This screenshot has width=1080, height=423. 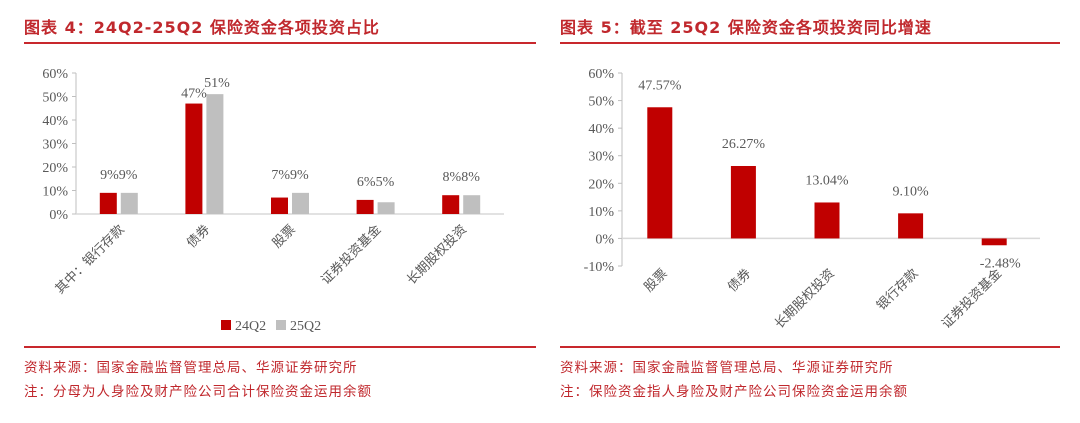 What do you see at coordinates (89, 259) in the screenshot?
I see `x-category-label: 其中：银行存款` at bounding box center [89, 259].